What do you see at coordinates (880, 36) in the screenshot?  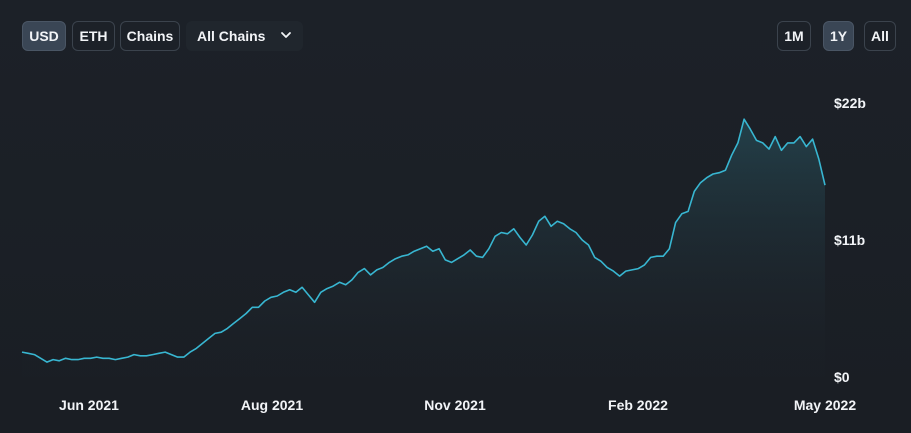 I see `range-all-button: All` at bounding box center [880, 36].